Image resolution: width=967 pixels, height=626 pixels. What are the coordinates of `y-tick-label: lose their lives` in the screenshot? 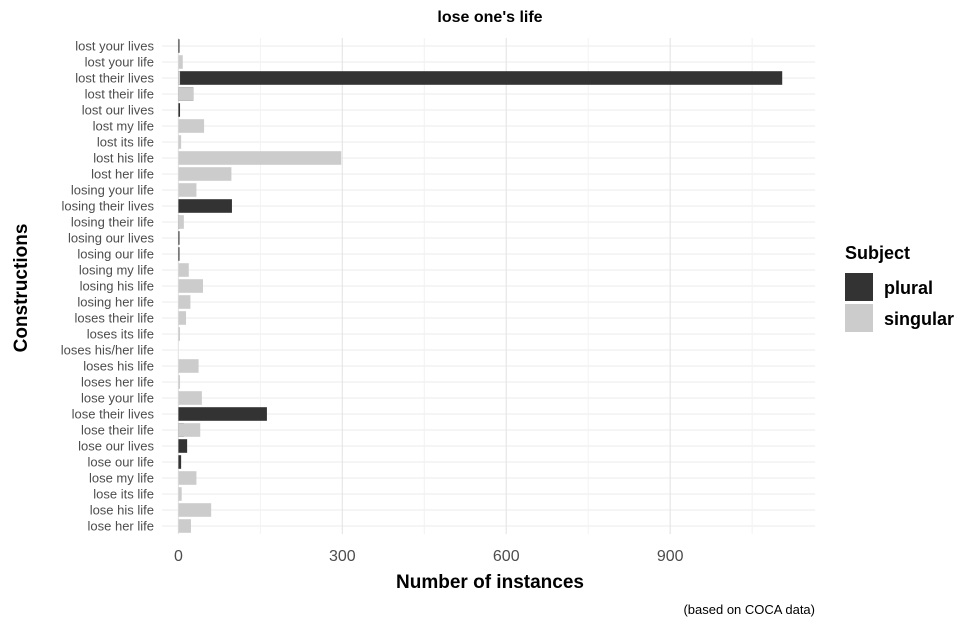 It's located at (113, 414).